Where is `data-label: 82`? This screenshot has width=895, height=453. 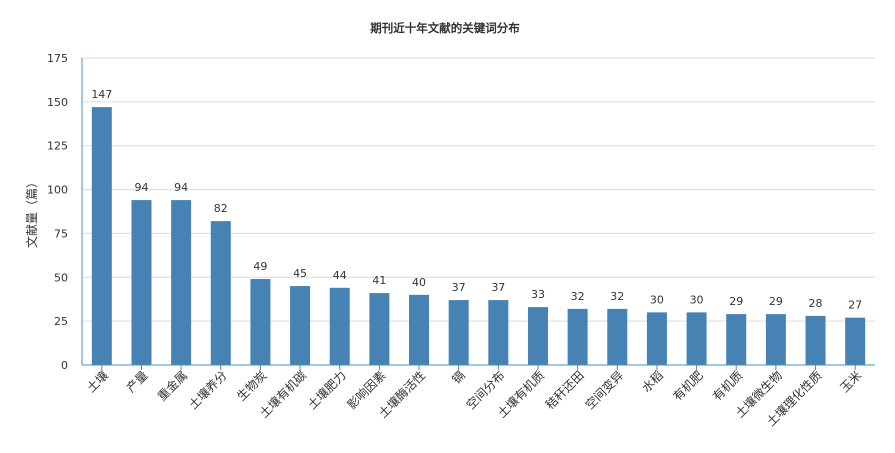 data-label: 82 is located at coordinates (221, 208).